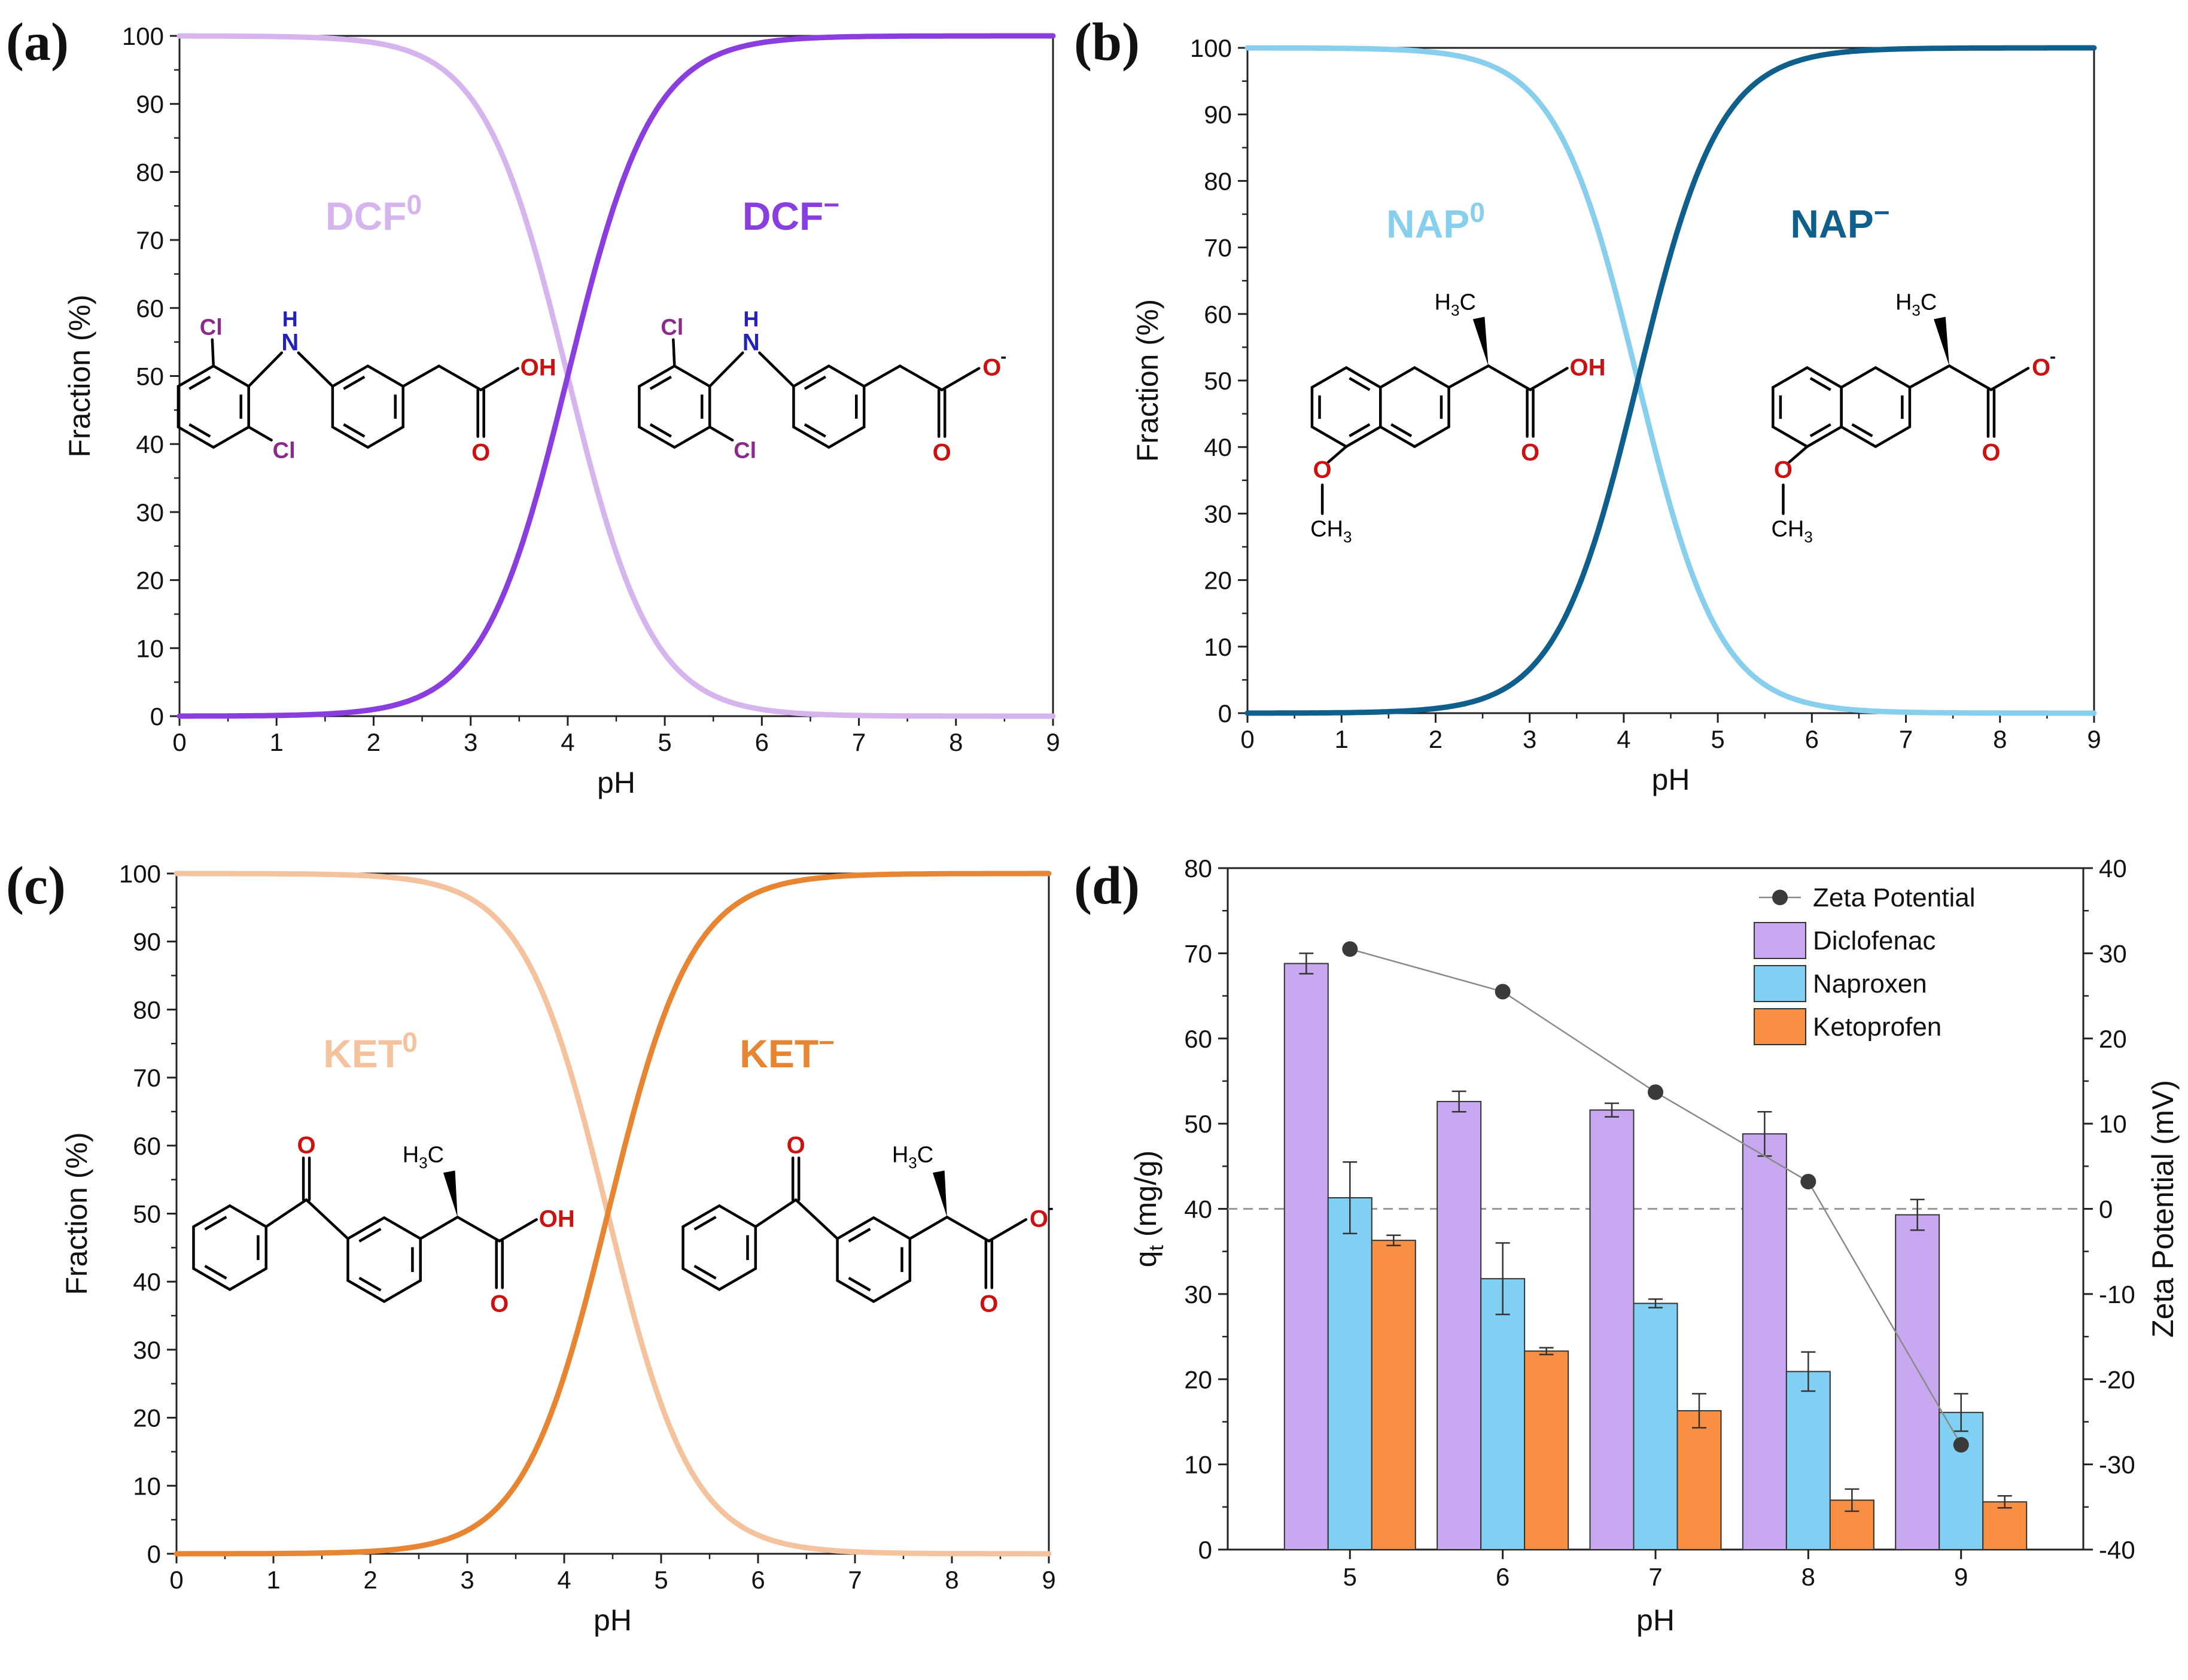 The height and width of the screenshot is (1680, 2188). I want to click on species-label-anion: DCF−, so click(791, 213).